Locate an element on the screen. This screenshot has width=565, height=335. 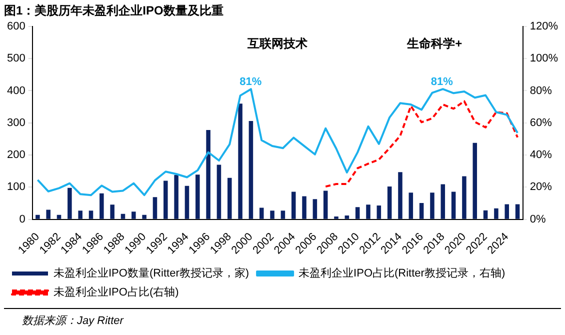
y-tick-label: 500 is located at coordinates (16, 58).